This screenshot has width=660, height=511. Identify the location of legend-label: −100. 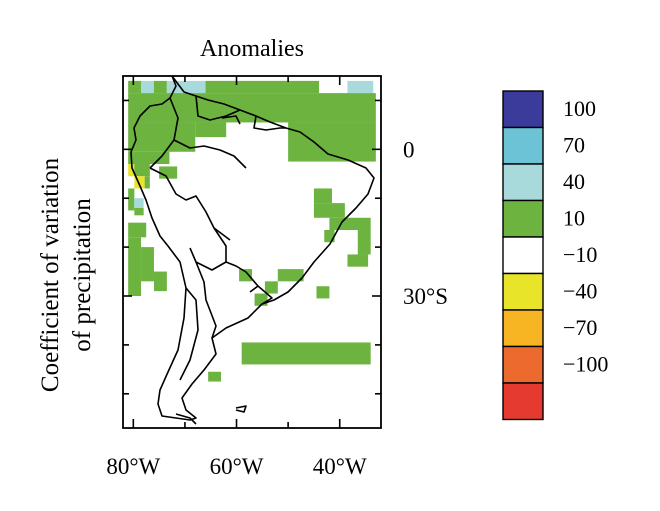
(585, 364).